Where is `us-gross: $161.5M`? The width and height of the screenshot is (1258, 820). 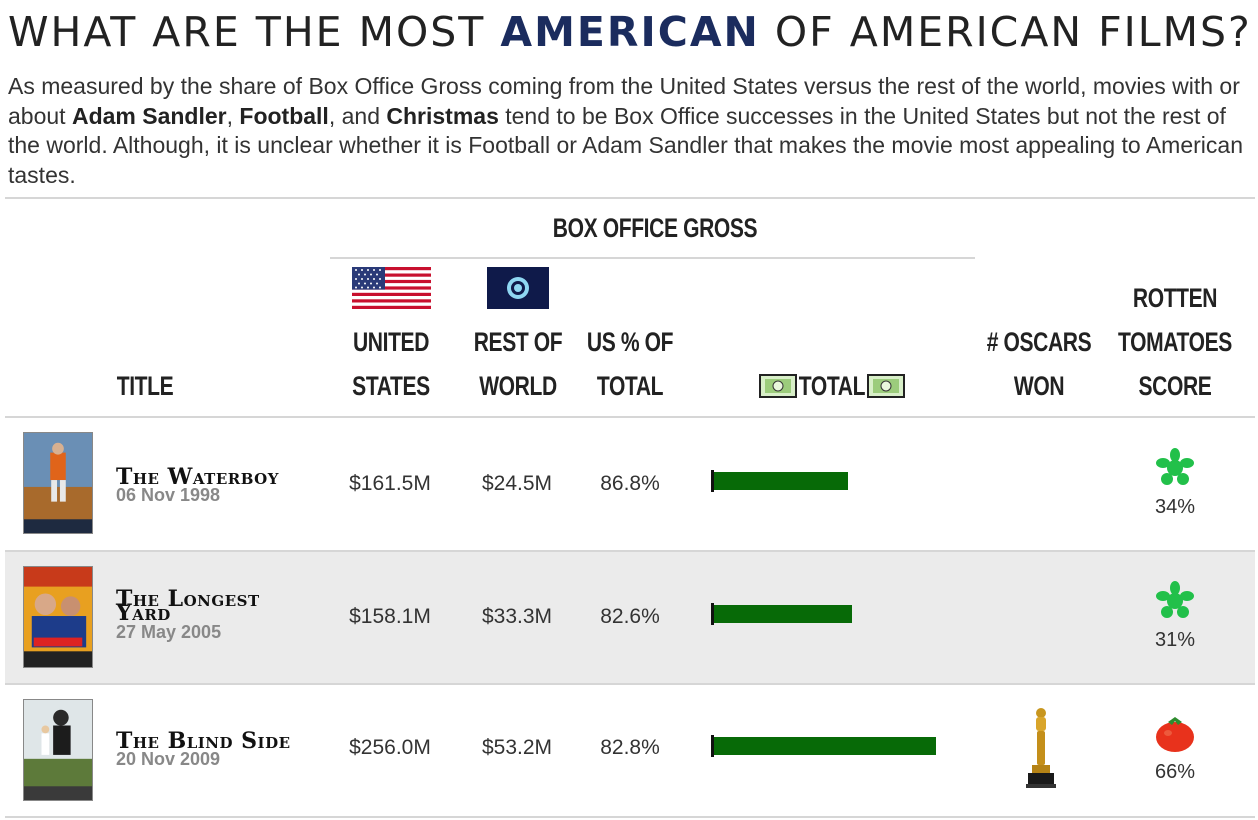 us-gross: $161.5M is located at coordinates (390, 483).